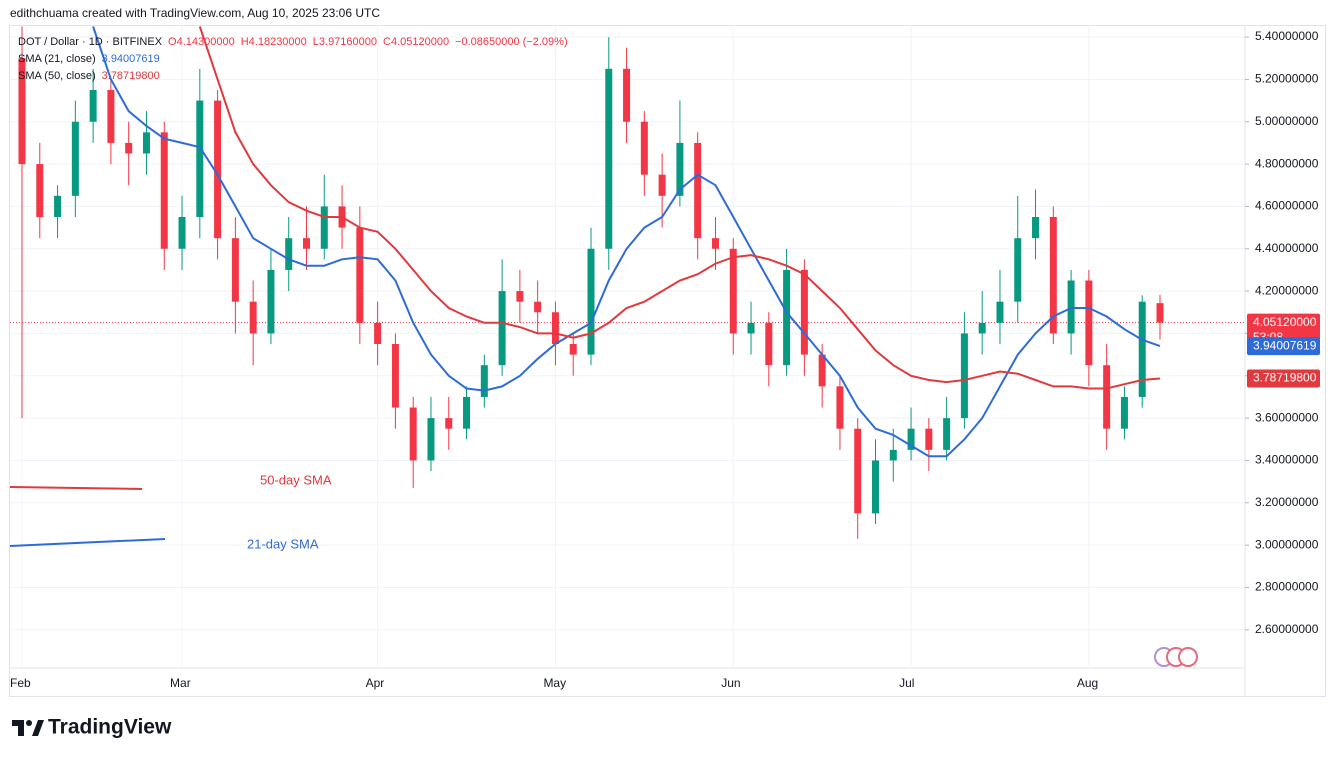 The height and width of the screenshot is (758, 1334). What do you see at coordinates (416, 42) in the screenshot?
I see `ohlc-value: C4.05120000` at bounding box center [416, 42].